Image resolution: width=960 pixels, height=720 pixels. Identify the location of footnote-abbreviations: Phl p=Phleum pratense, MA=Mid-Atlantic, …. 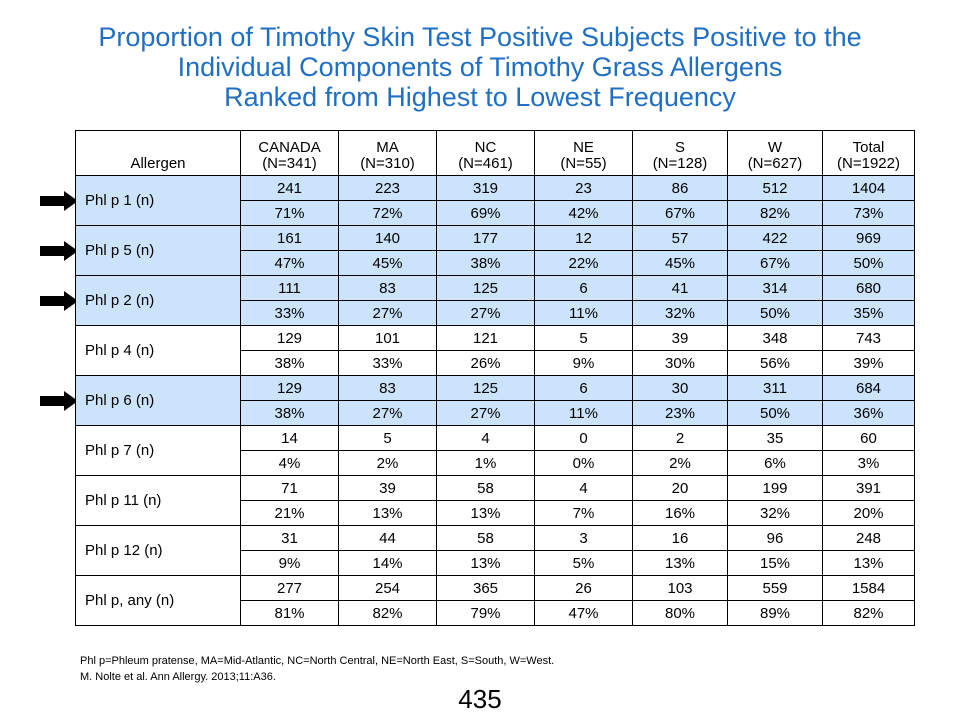
(317, 661).